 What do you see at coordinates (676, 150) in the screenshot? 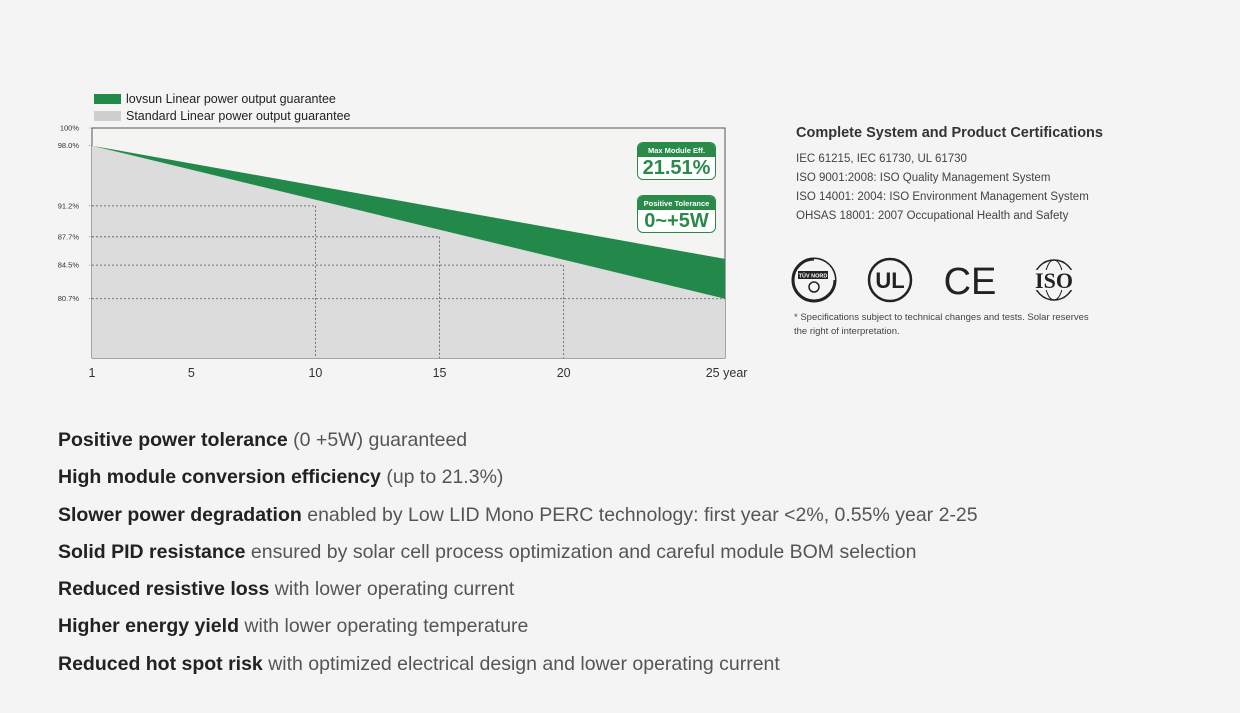
I see `badge-title: Max Module Eff.` at bounding box center [676, 150].